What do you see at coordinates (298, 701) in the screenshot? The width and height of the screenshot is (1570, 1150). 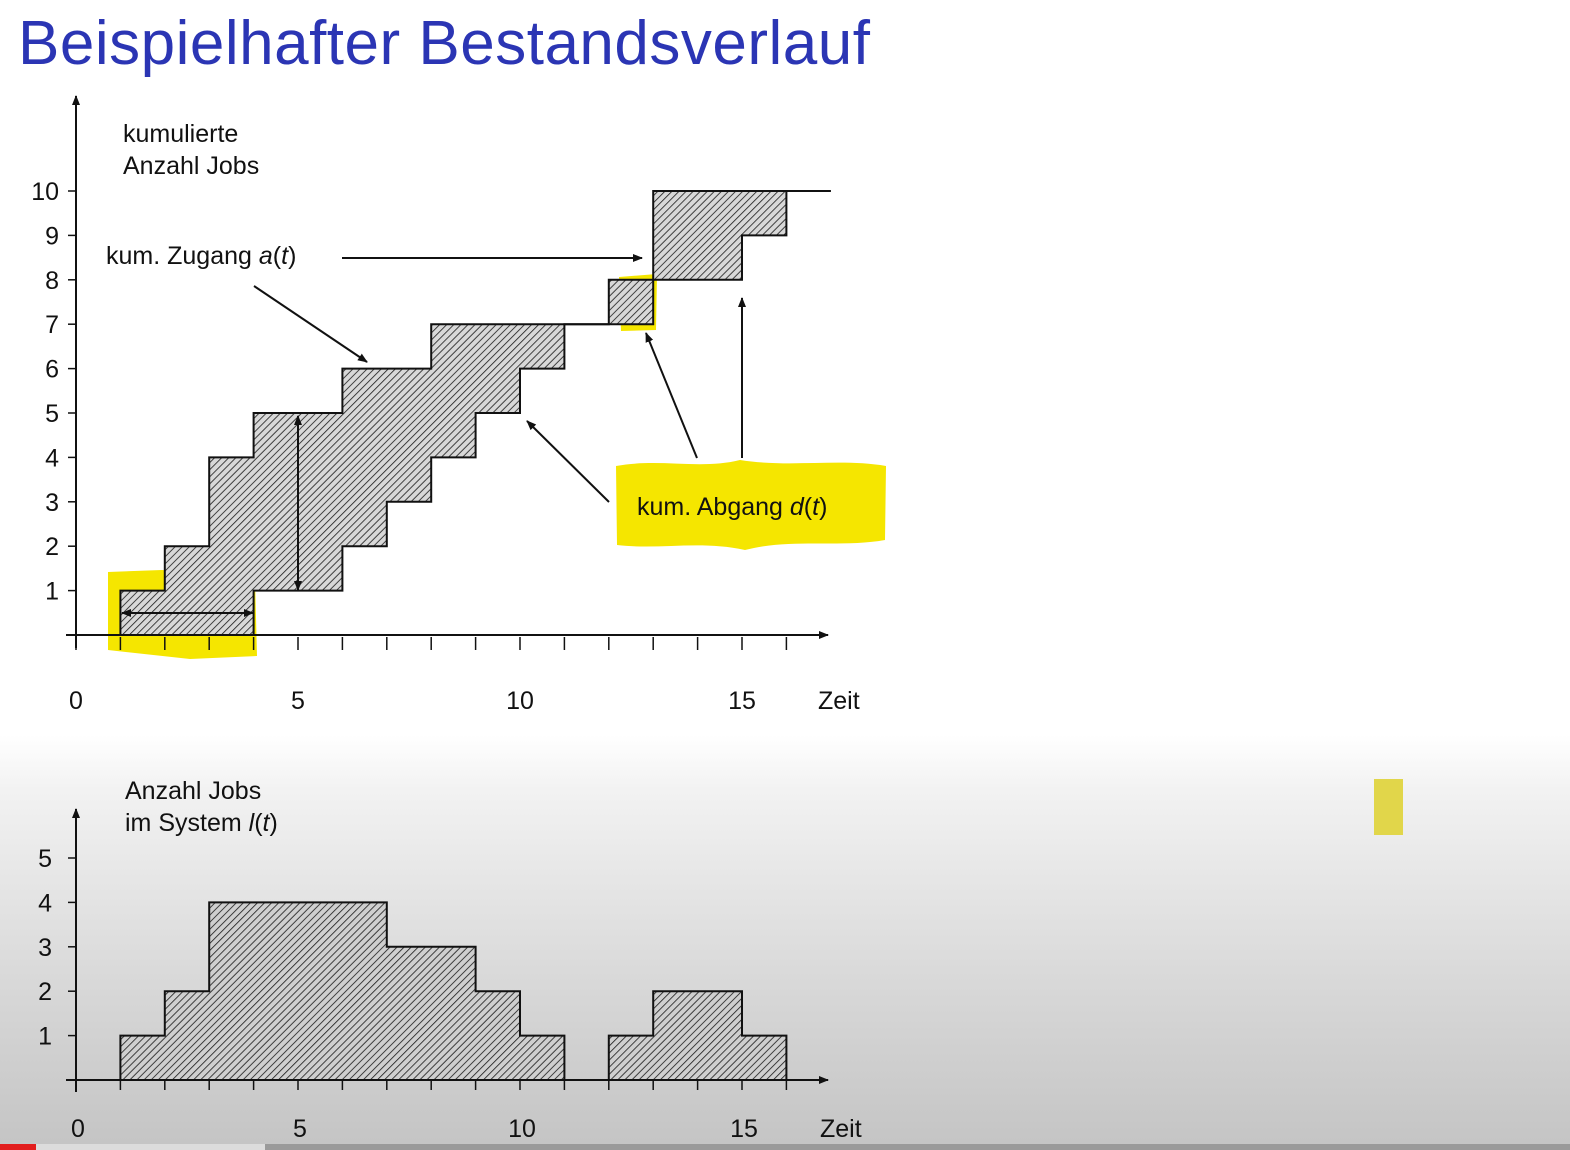 I see `x-tick-label: 5` at bounding box center [298, 701].